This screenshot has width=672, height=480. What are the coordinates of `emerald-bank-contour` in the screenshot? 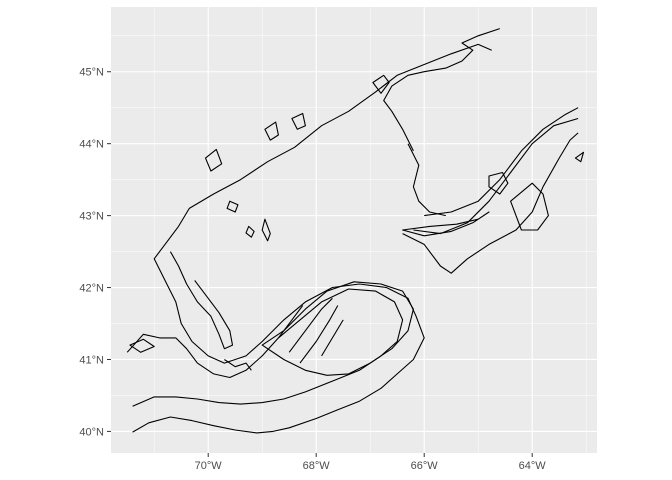 It's located at (529, 206).